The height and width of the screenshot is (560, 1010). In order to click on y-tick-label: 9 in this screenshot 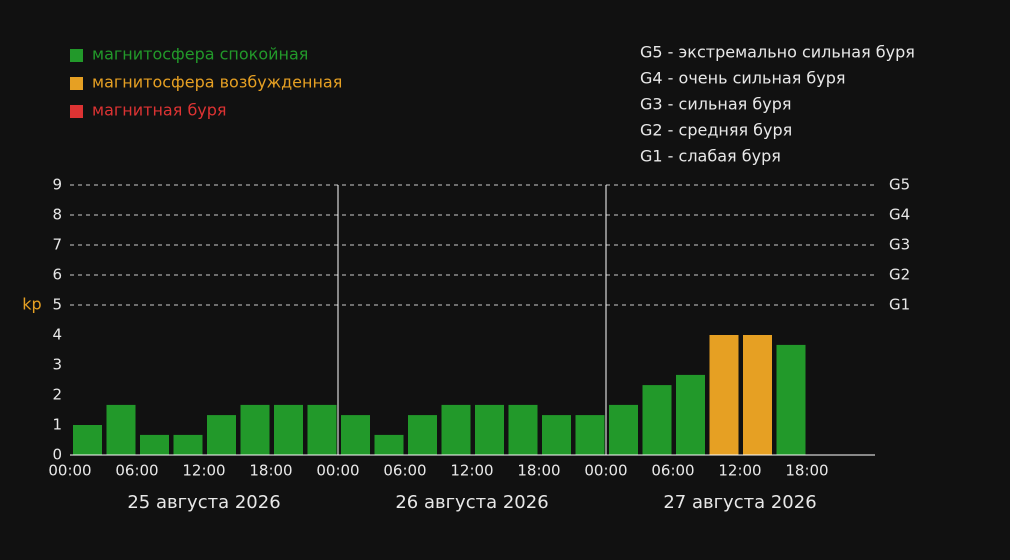, I will do `click(57, 185)`.